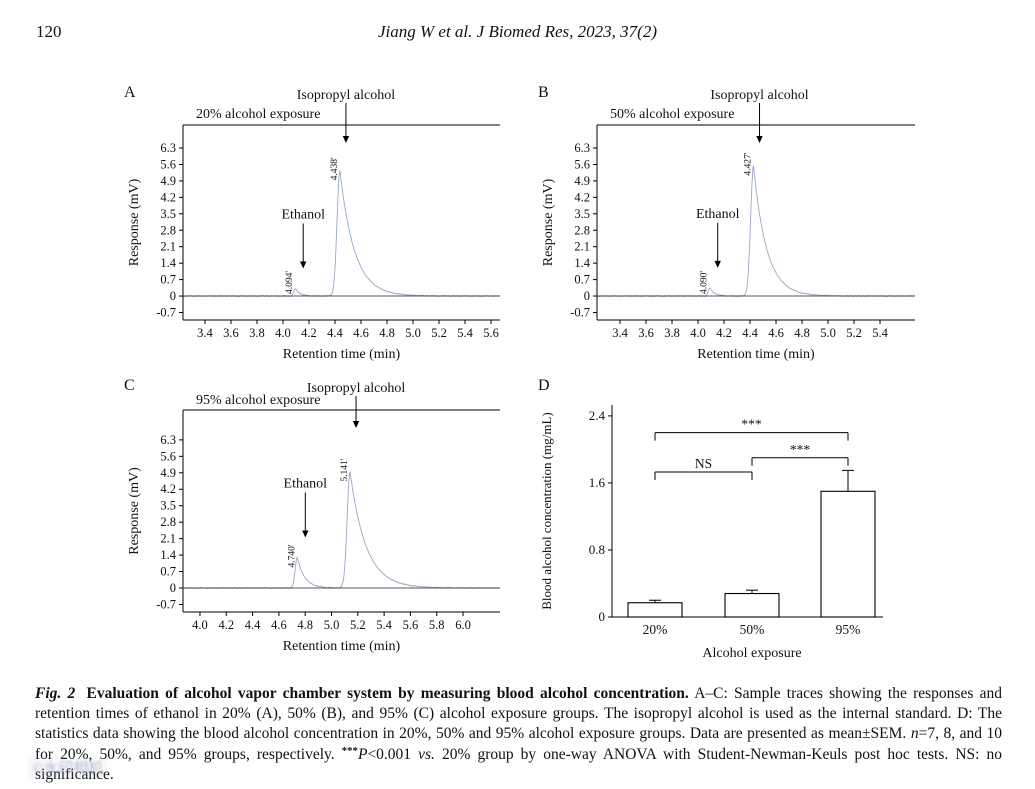 Image resolution: width=1035 pixels, height=789 pixels. What do you see at coordinates (597, 482) in the screenshot?
I see `y-tick-label: 1.6` at bounding box center [597, 482].